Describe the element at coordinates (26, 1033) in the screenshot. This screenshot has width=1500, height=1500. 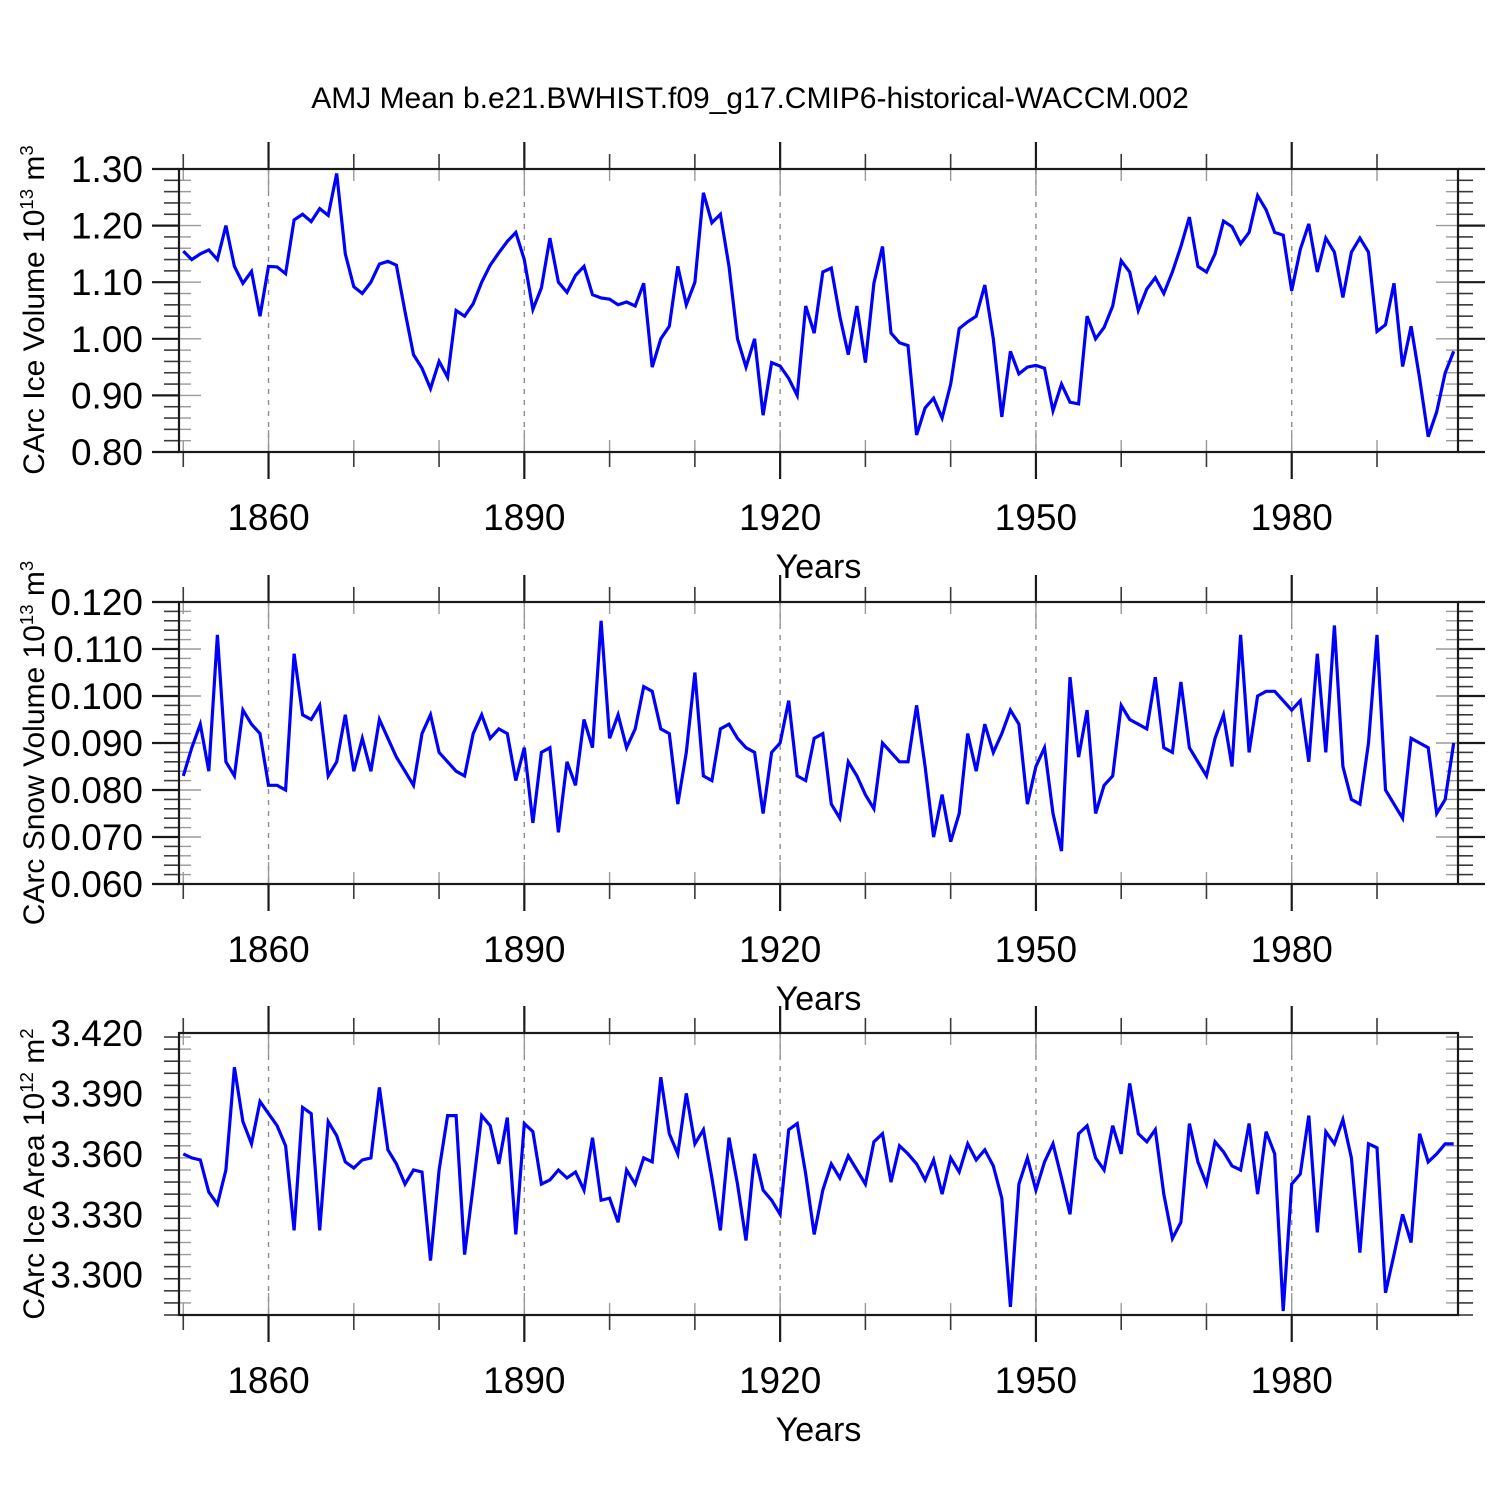
I see `y-axis-label-unit-exponent: 2` at that location.